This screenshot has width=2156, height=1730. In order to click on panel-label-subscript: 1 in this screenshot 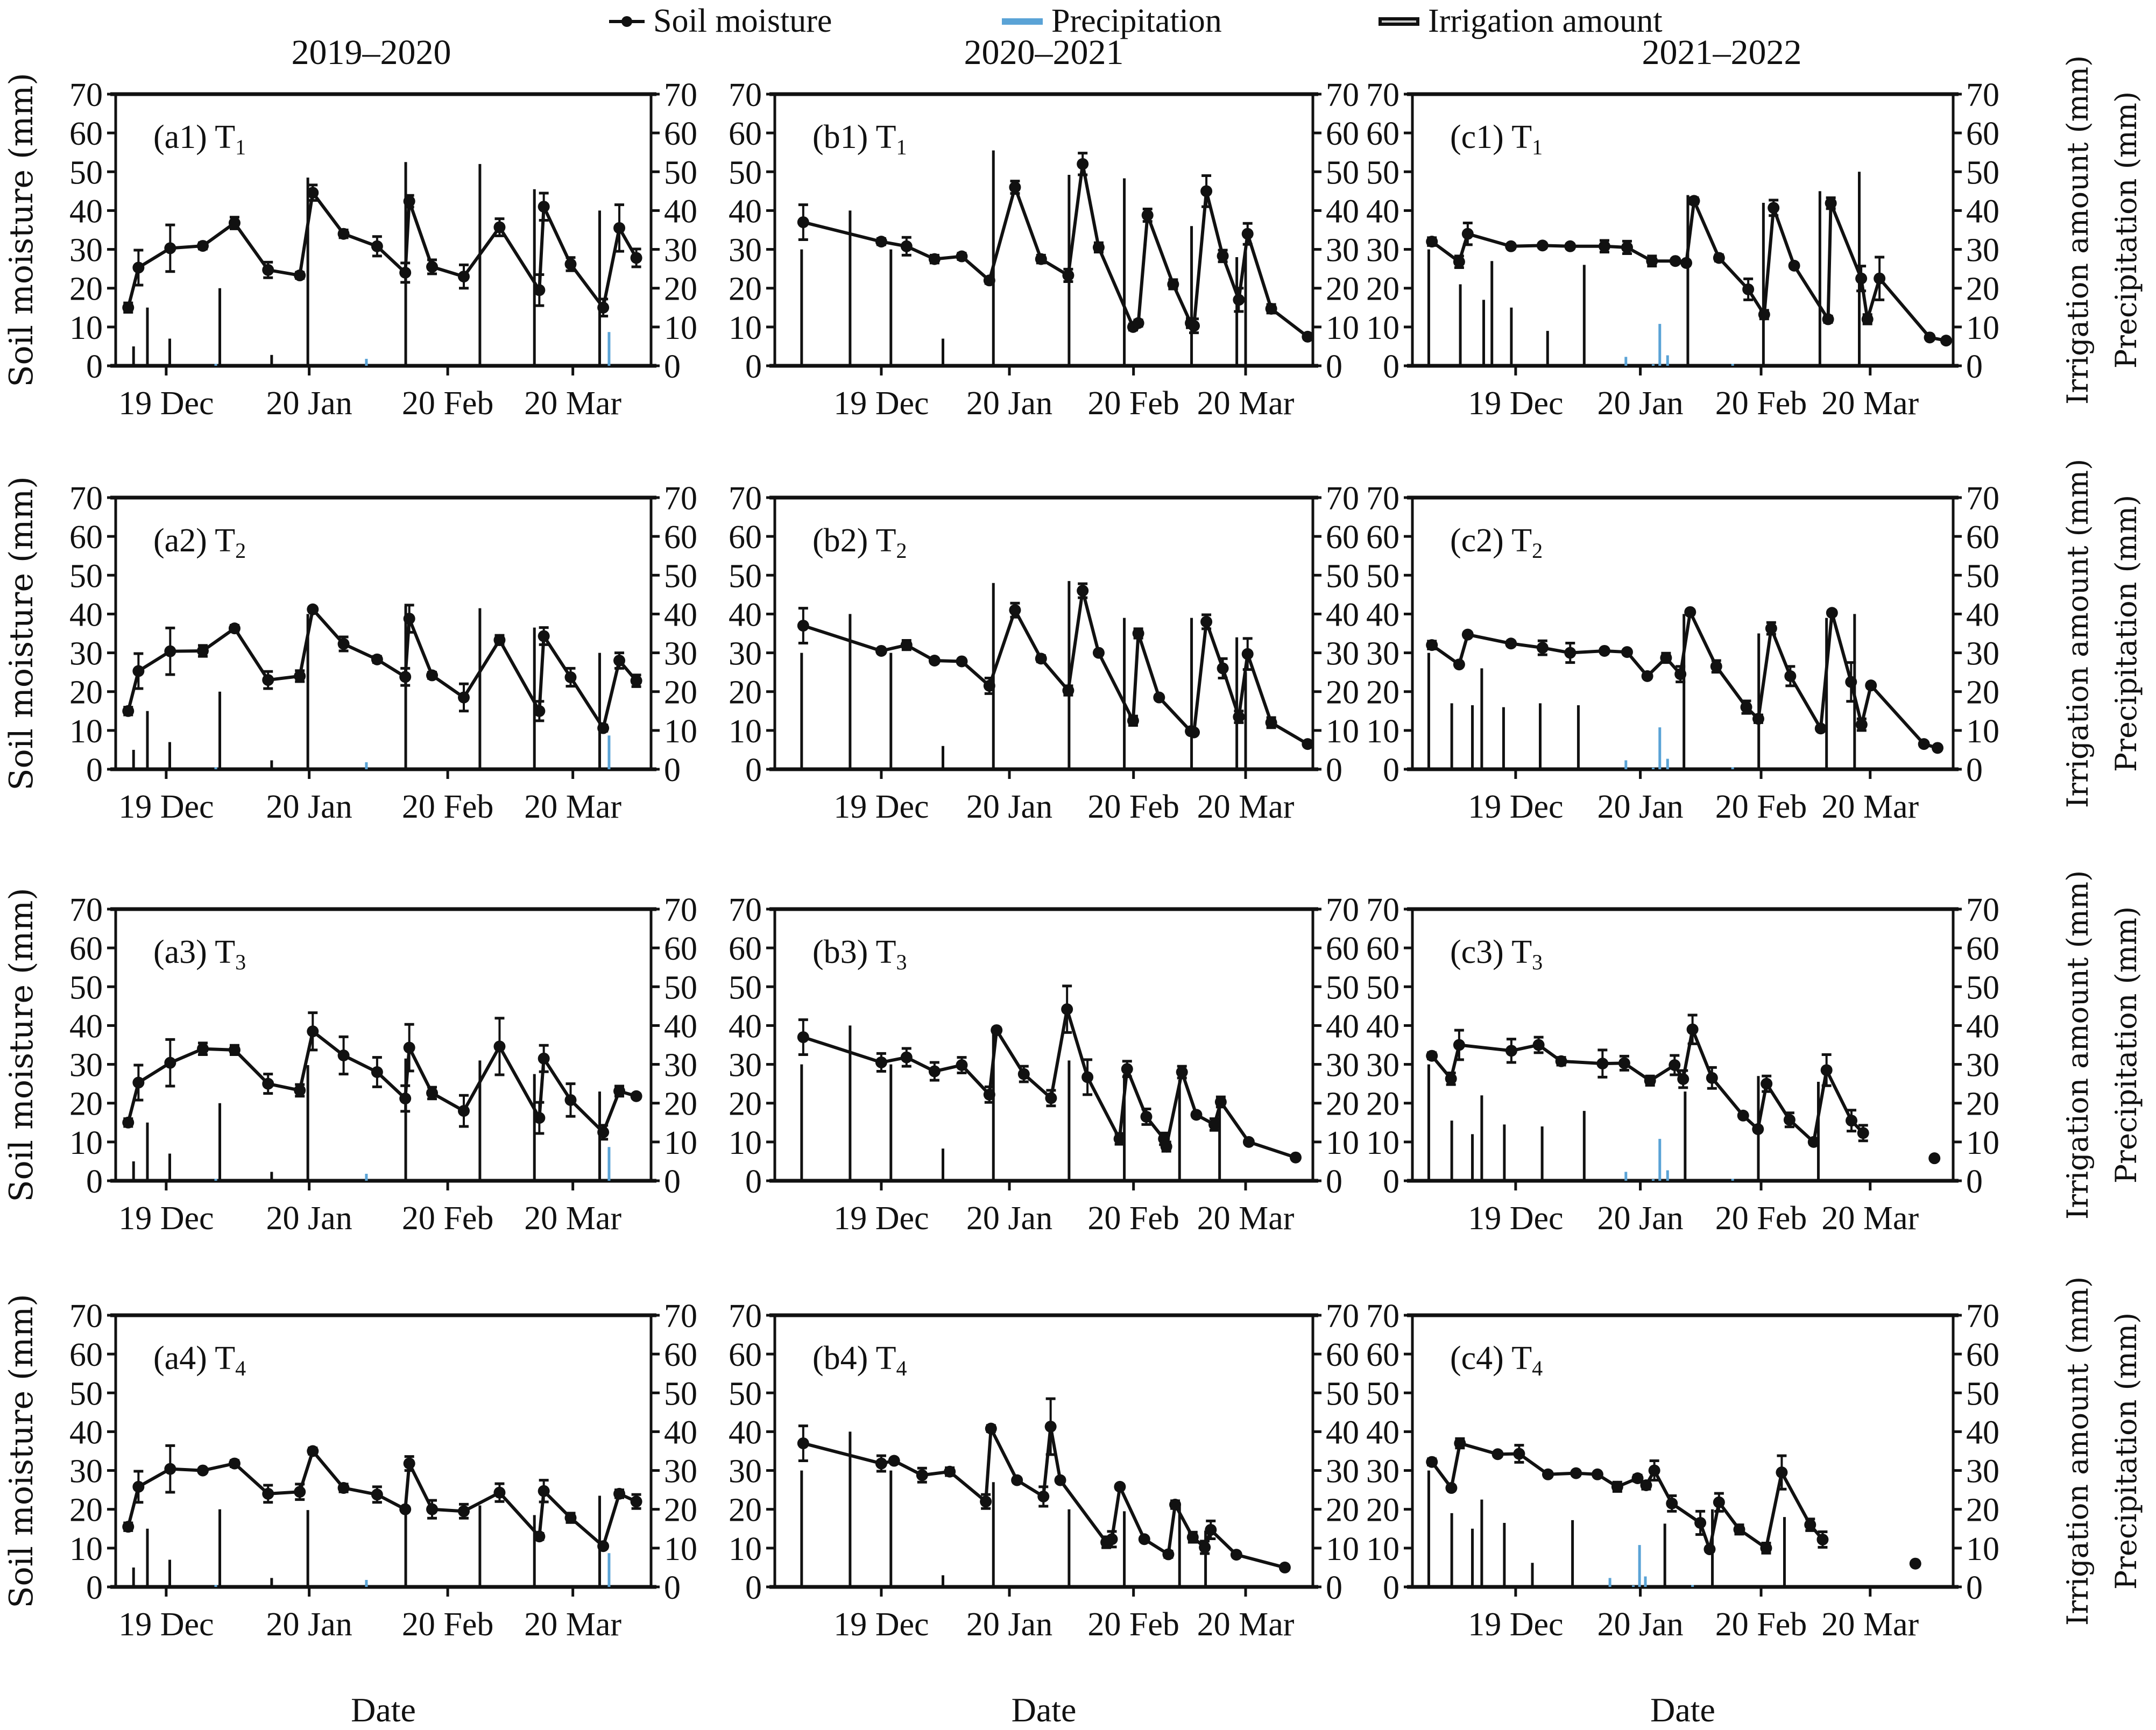, I will do `click(1537, 147)`.